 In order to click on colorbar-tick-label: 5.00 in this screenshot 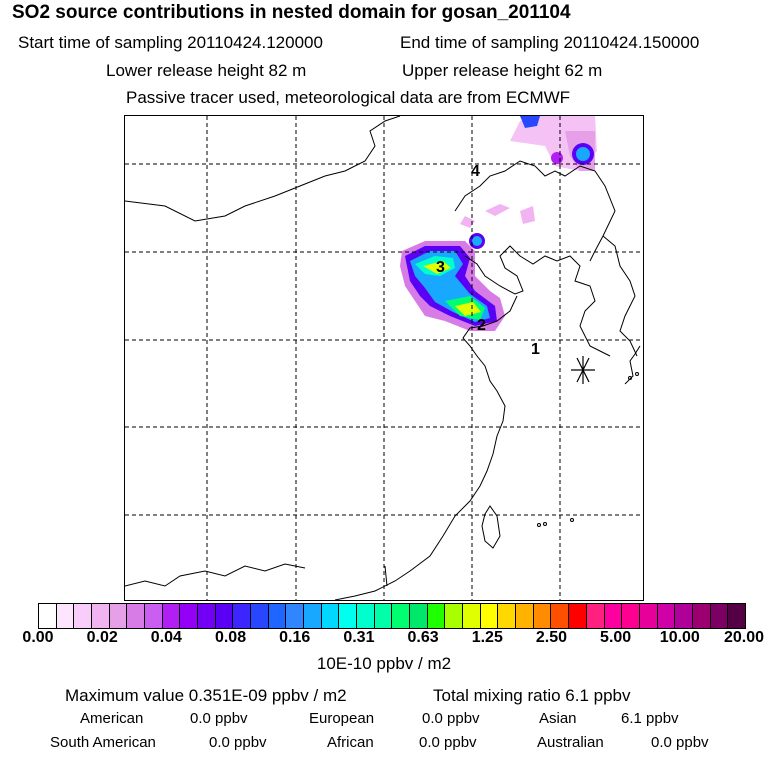, I will do `click(616, 637)`.